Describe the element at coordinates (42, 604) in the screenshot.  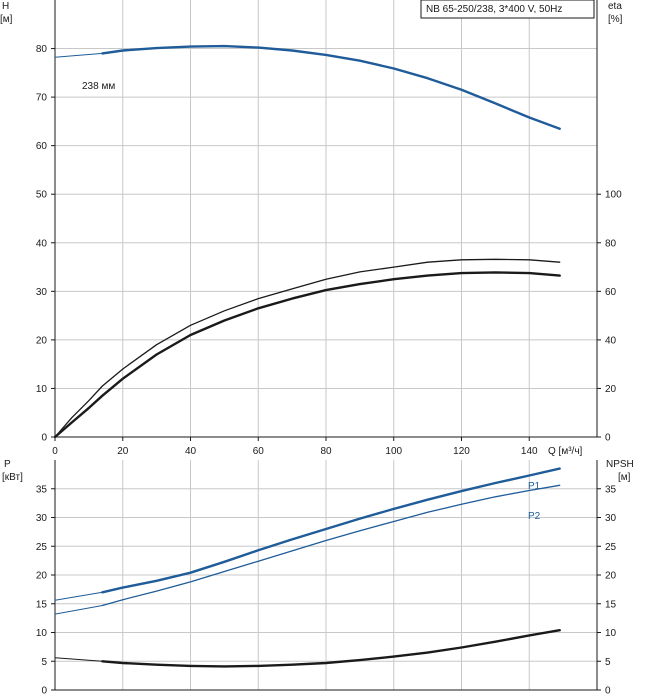
I see `left-tick-label: 15` at that location.